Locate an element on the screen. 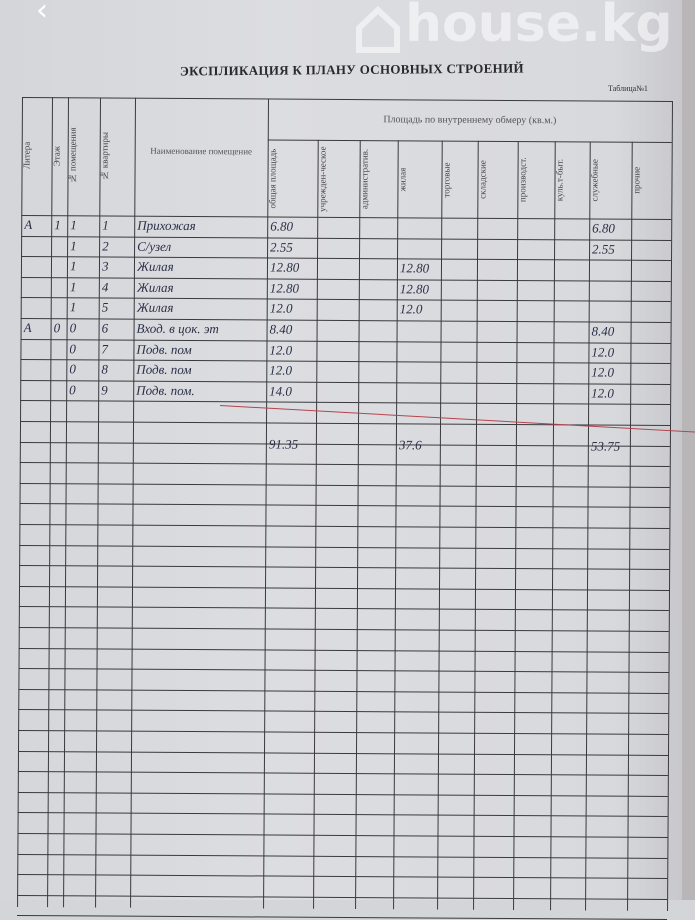 The height and width of the screenshot is (920, 695). cell-floor: 1 is located at coordinates (57, 225).